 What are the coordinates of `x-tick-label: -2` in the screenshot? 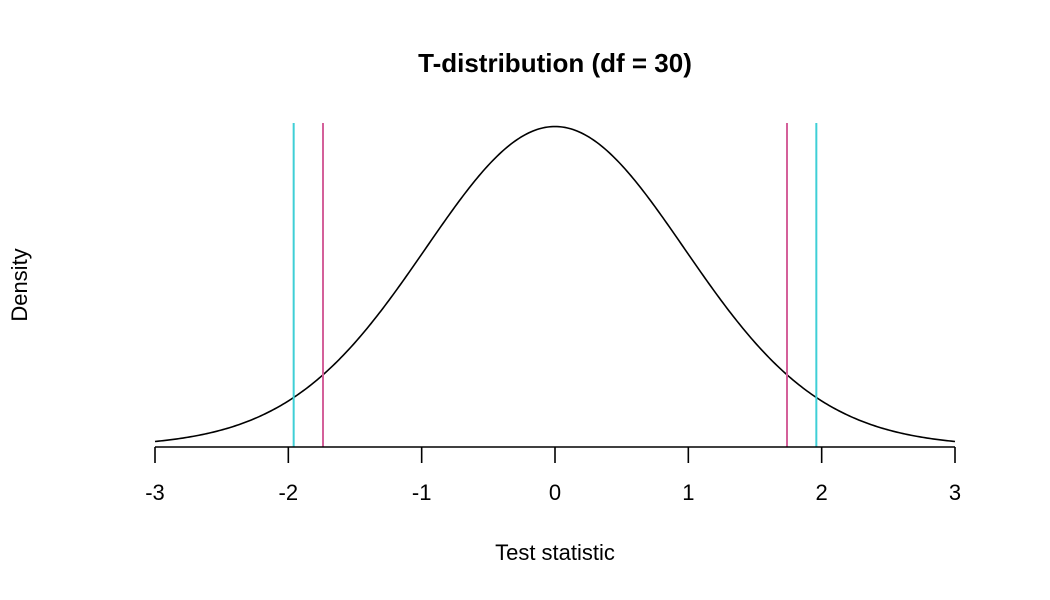 It's located at (289, 492).